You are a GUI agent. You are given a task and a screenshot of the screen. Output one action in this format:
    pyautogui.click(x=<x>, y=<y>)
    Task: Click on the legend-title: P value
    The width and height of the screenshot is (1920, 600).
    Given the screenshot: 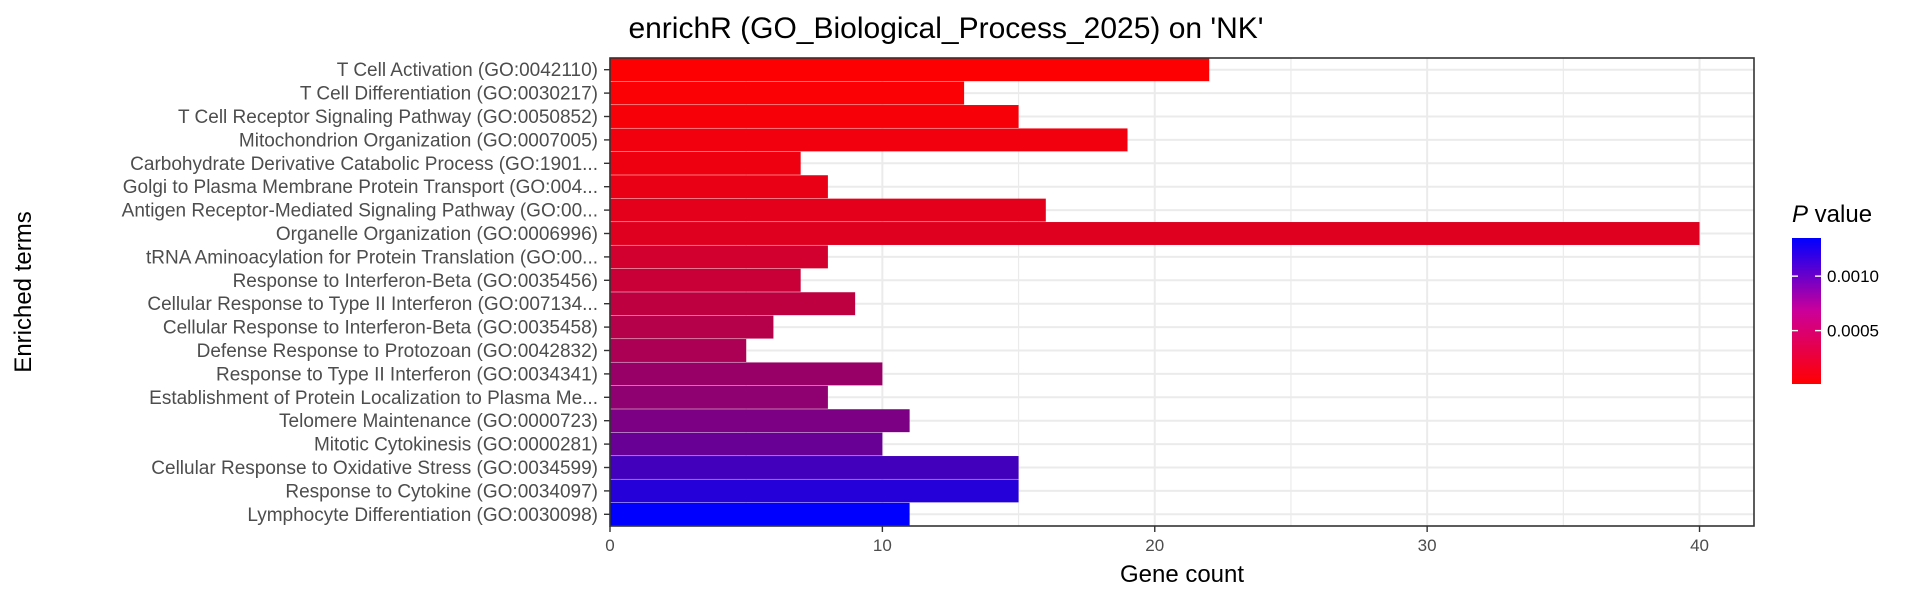 What is the action you would take?
    pyautogui.click(x=1832, y=214)
    